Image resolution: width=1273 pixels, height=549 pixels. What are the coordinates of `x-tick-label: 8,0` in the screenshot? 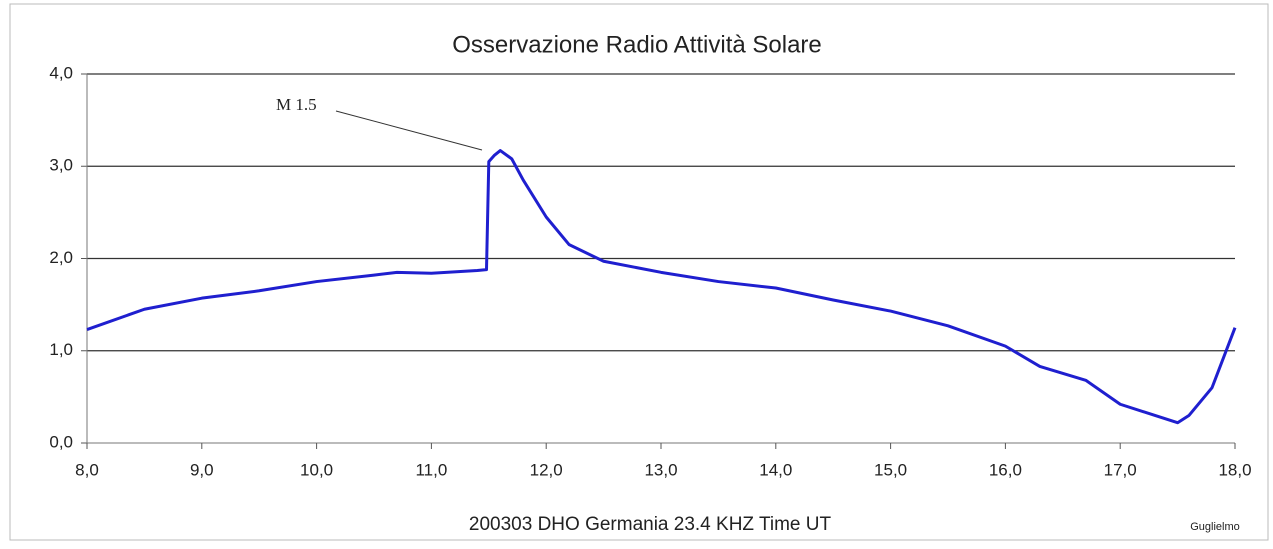 It's located at (87, 469).